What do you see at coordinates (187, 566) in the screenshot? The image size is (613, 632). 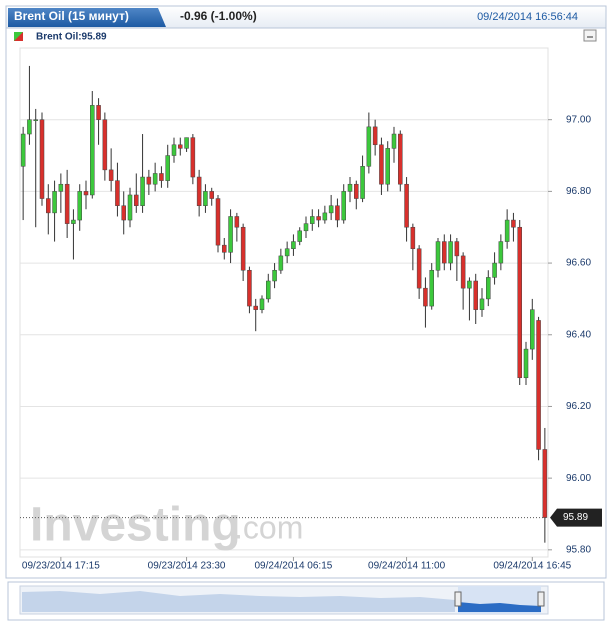 I see `x-tick-label: 09/23/2014 23:30` at bounding box center [187, 566].